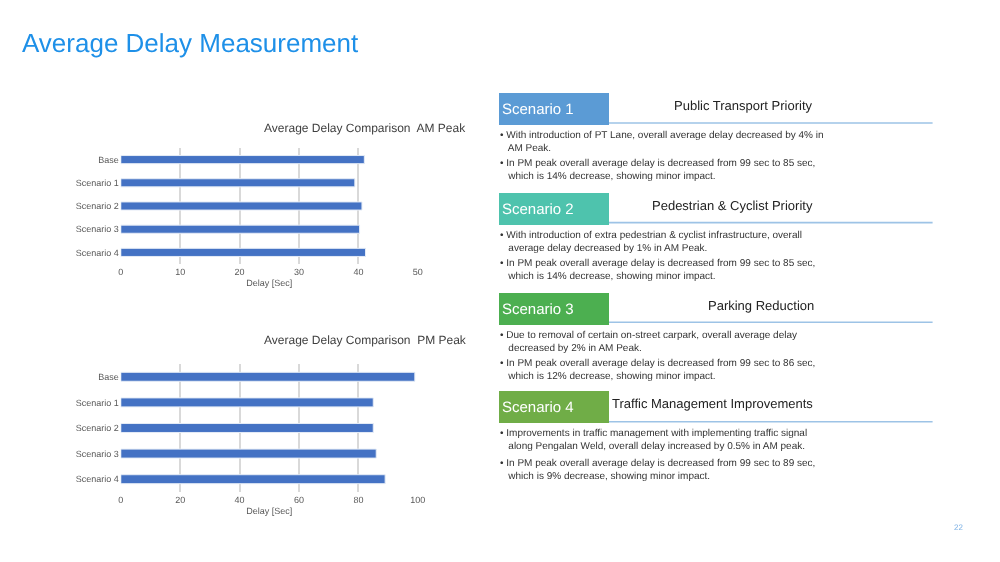  What do you see at coordinates (191, 43) in the screenshot?
I see `text: Average Delay Measurement` at bounding box center [191, 43].